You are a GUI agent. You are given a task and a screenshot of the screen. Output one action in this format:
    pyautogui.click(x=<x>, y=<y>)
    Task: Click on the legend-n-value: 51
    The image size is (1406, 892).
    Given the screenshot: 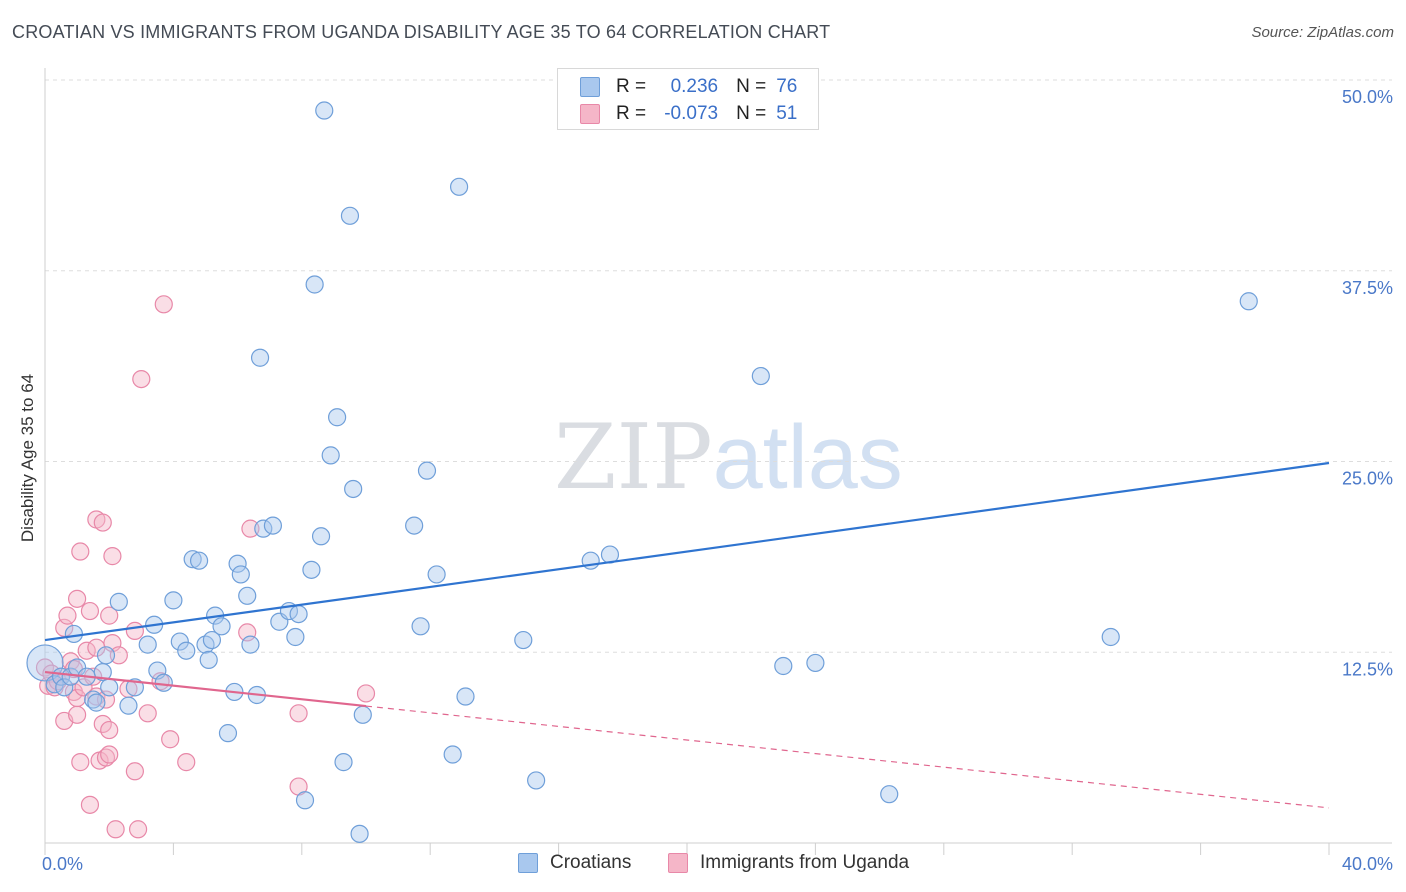 What is the action you would take?
    pyautogui.click(x=787, y=113)
    